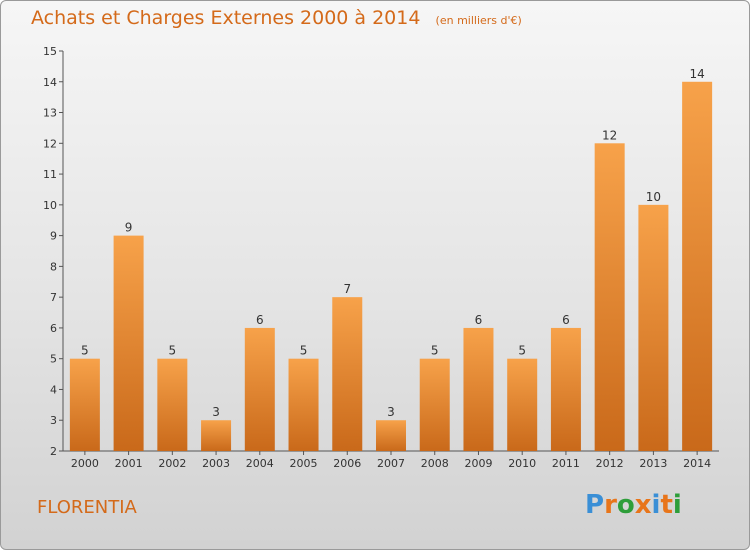 This screenshot has width=750, height=550. I want to click on bar-2005, so click(303, 404).